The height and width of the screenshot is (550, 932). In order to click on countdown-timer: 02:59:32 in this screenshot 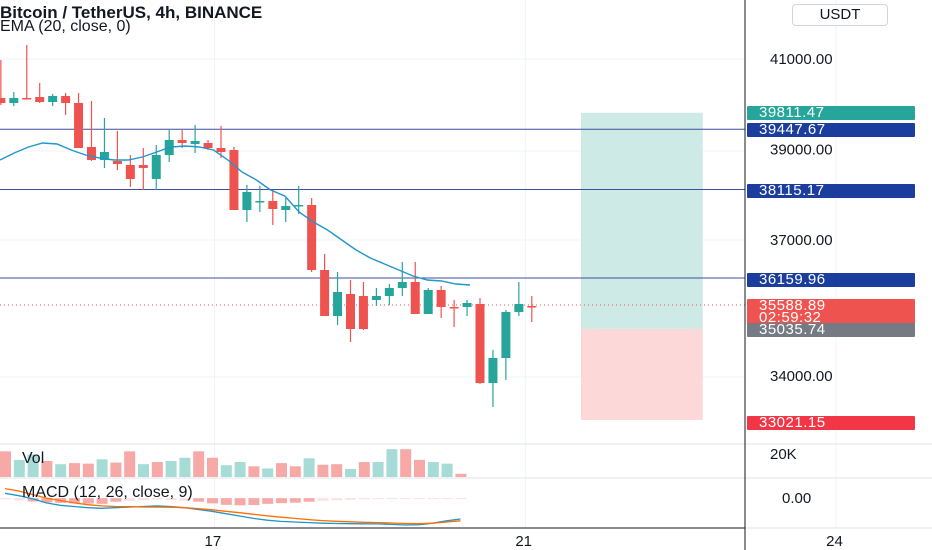, I will do `click(831, 317)`.